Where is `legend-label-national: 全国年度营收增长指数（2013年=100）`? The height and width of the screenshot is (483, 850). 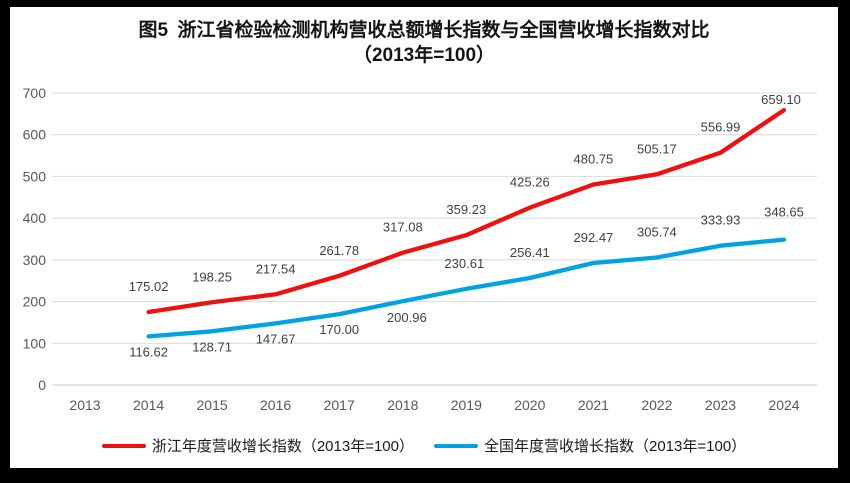 legend-label-national: 全国年度营收增长指数（2013年=100） is located at coordinates (615, 446).